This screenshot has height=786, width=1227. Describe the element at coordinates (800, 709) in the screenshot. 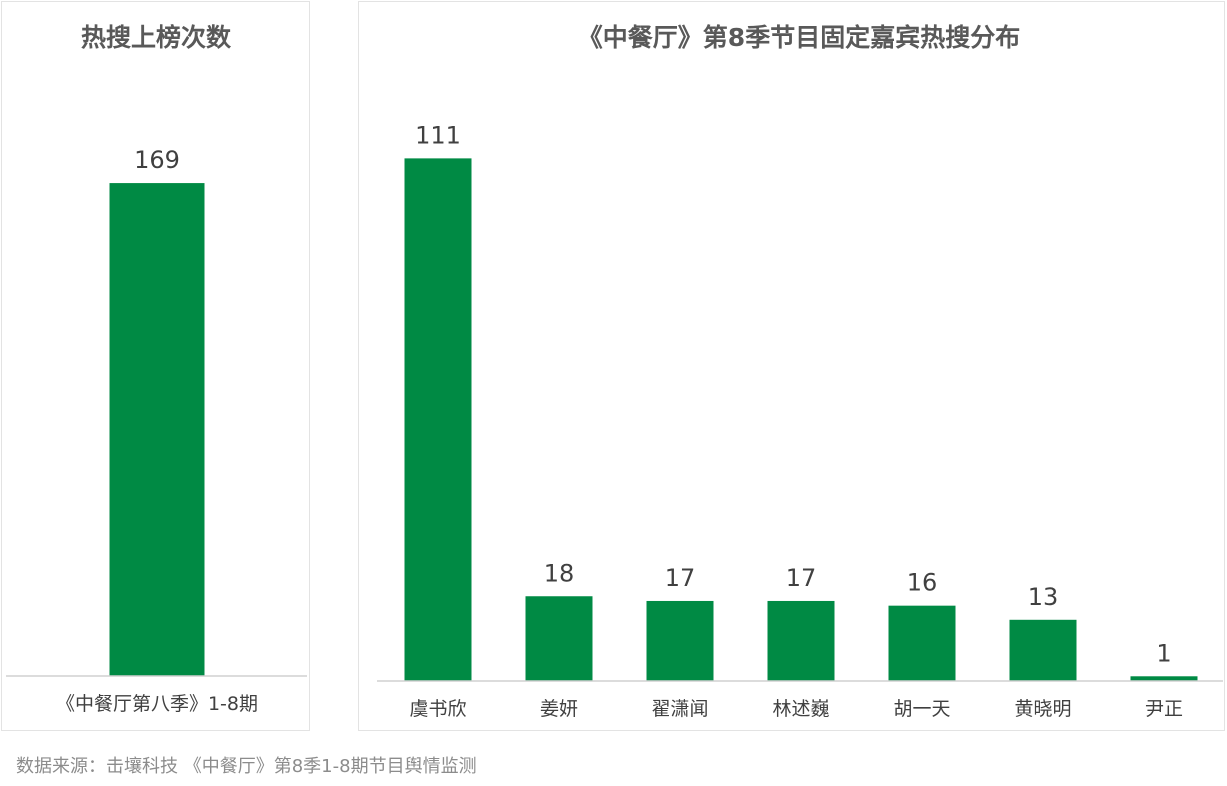

I see `right-category-label: 林述巍` at that location.